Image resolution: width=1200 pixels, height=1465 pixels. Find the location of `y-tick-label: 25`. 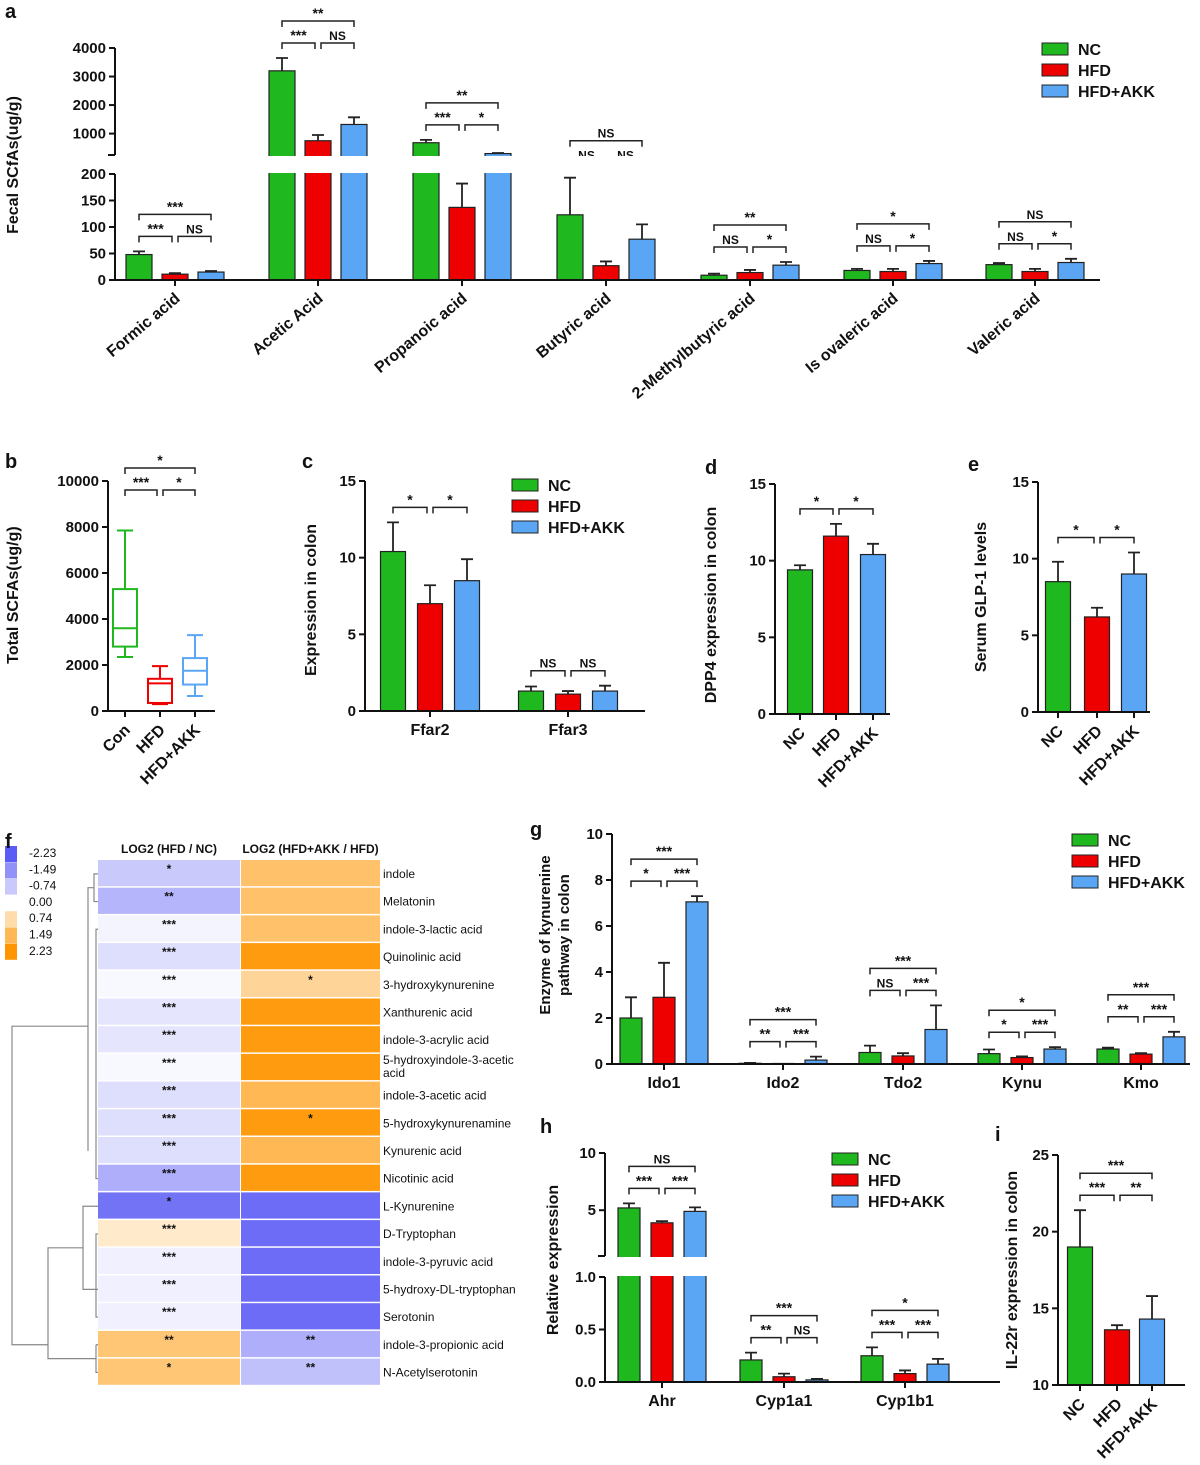

y-tick-label: 25 is located at coordinates (1040, 1155).